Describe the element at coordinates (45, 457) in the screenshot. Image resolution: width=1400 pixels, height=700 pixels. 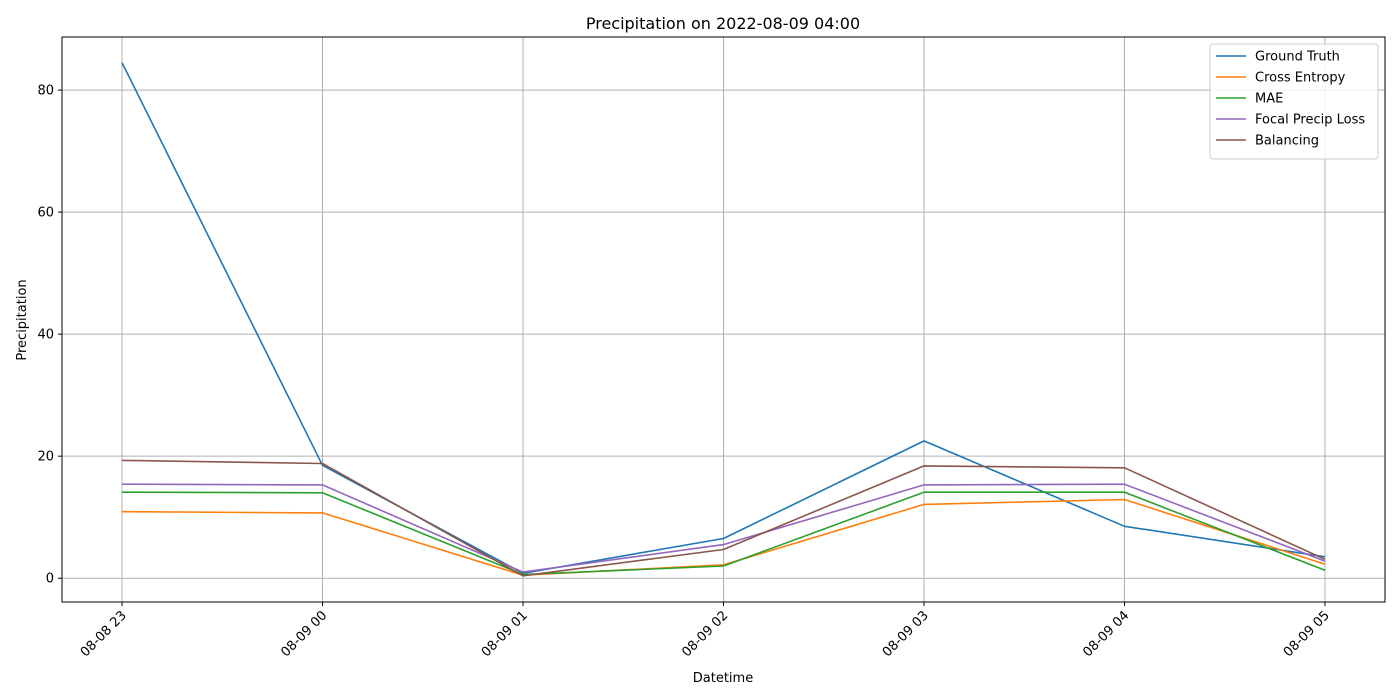
I see `y-tick-label: 20` at that location.